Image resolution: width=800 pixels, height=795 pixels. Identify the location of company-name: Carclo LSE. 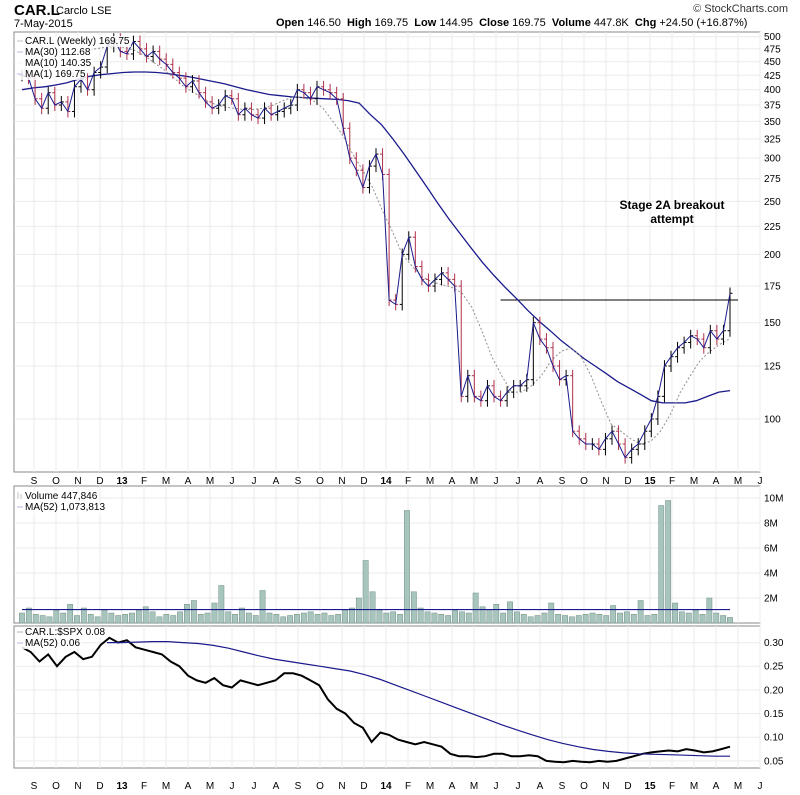
(84, 11).